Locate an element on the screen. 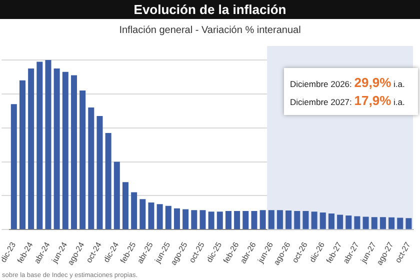  chart-title: Evolución de la inflación is located at coordinates (210, 9).